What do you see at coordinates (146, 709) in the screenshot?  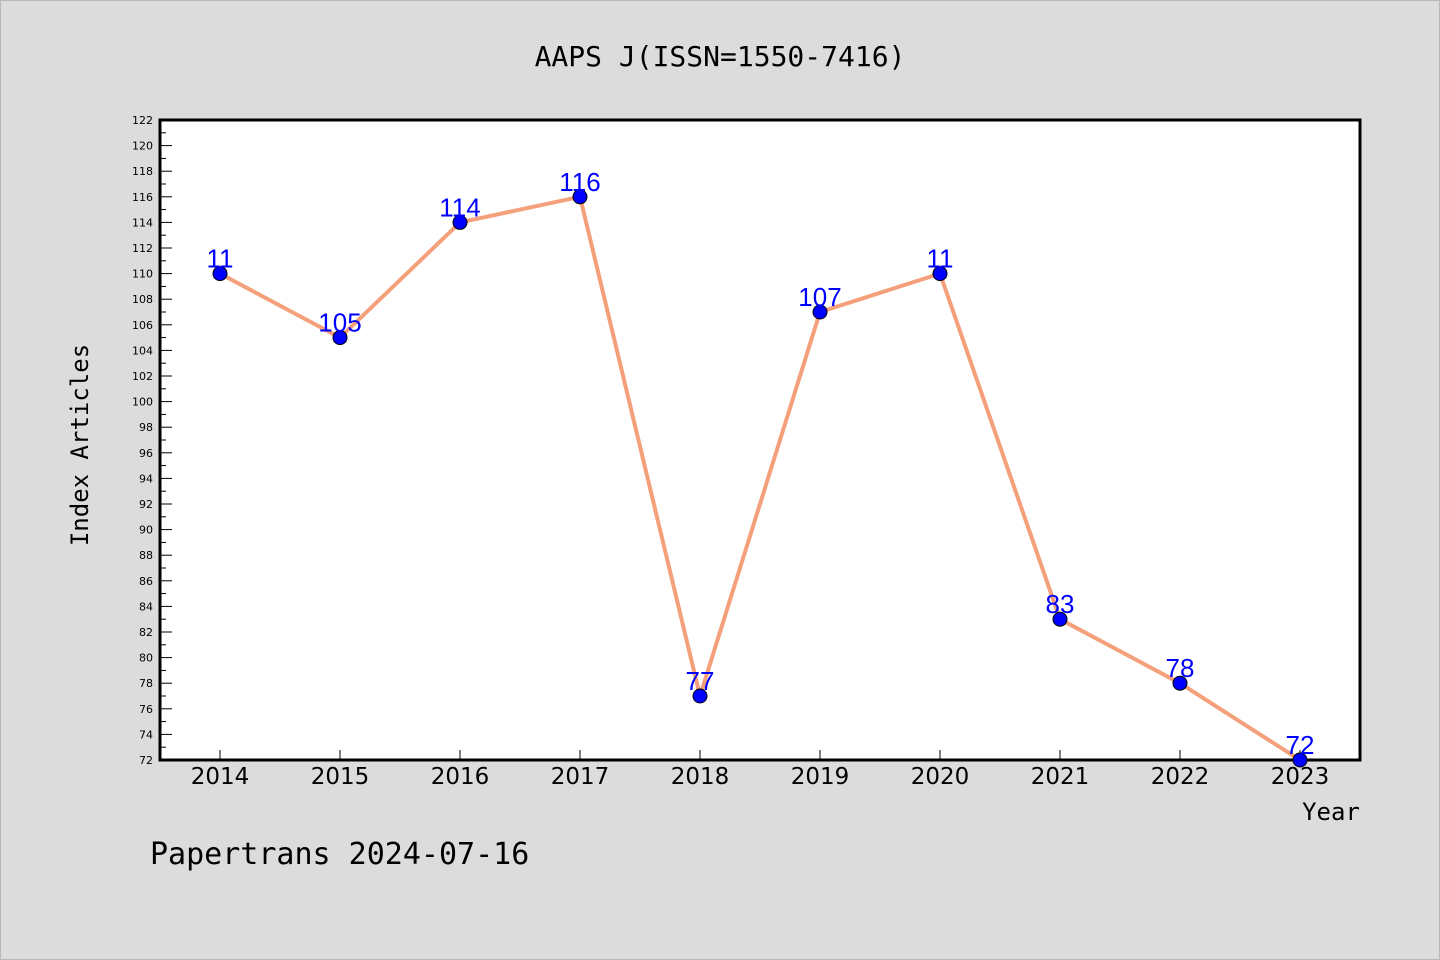 I see `y-tick-label: 76` at bounding box center [146, 709].